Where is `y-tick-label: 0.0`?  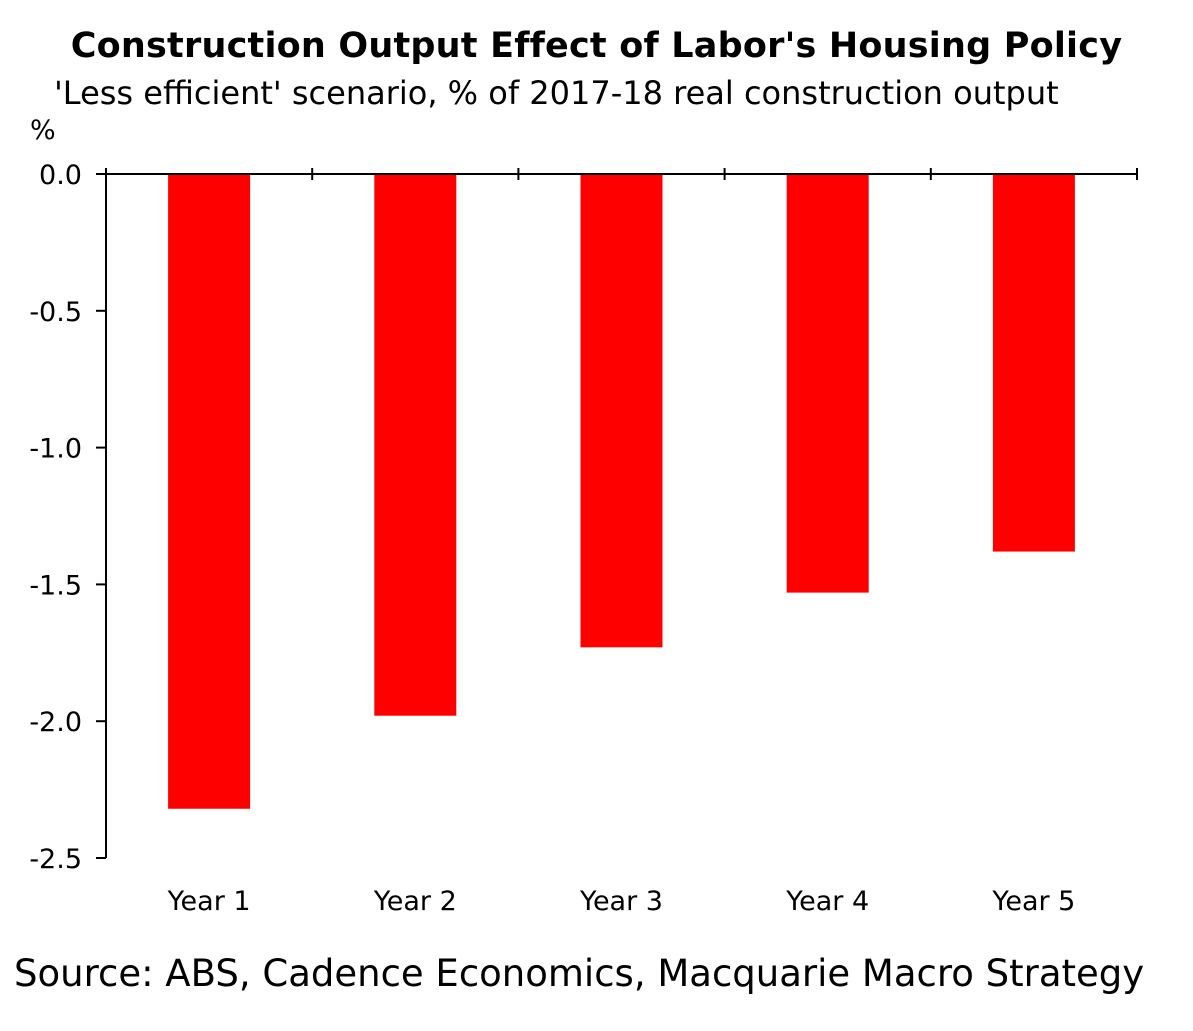 y-tick-label: 0.0 is located at coordinates (60, 175).